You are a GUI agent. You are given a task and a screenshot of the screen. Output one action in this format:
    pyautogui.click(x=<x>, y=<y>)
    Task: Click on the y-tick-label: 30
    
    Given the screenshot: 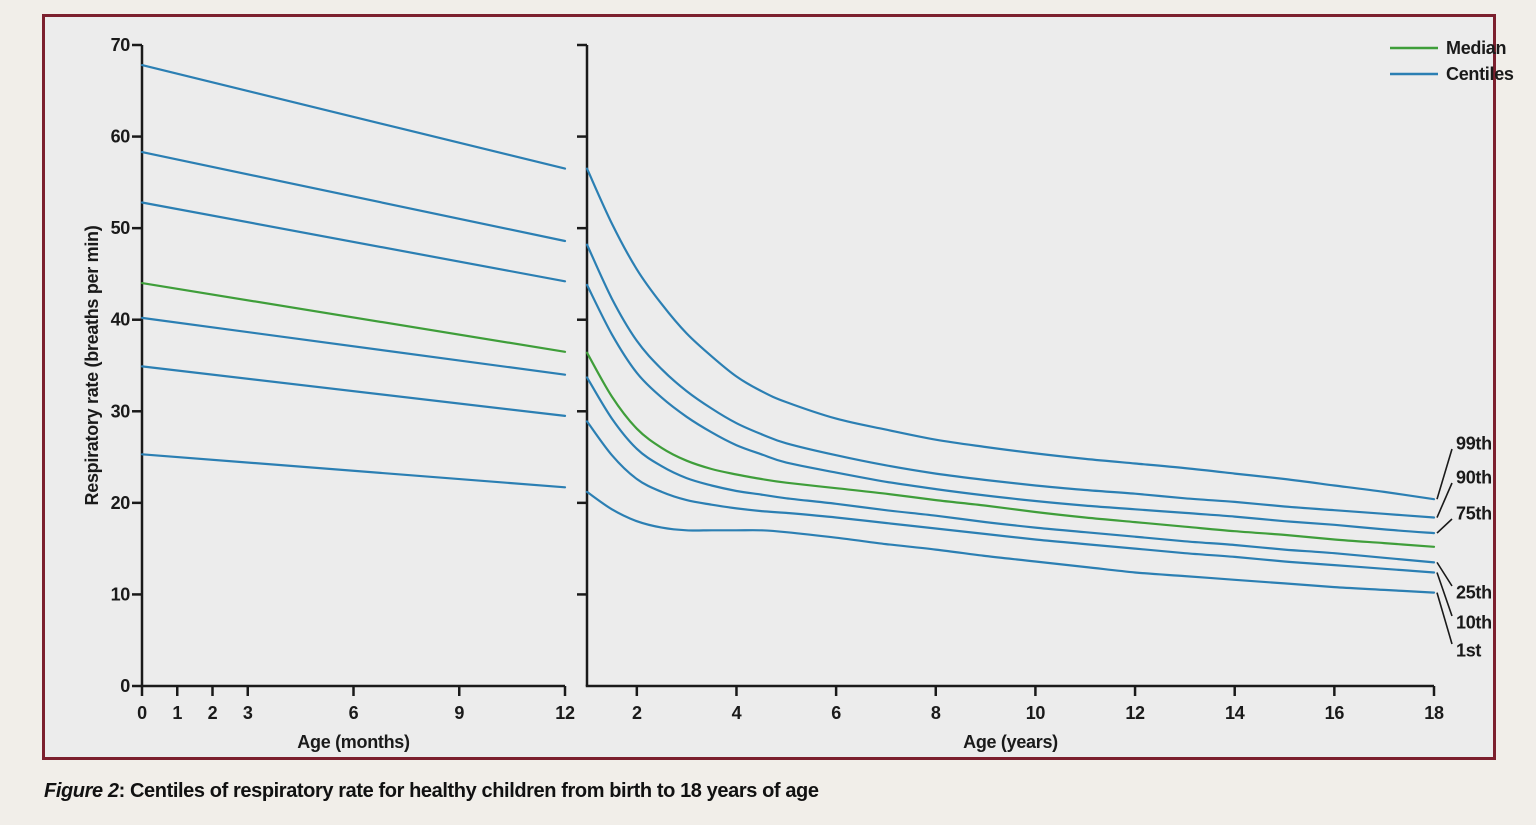 What is the action you would take?
    pyautogui.click(x=121, y=411)
    